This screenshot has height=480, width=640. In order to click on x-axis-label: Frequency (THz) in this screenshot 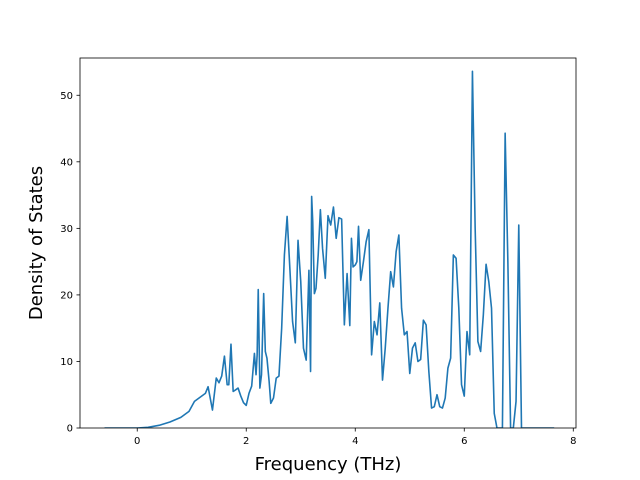, I will do `click(328, 464)`.